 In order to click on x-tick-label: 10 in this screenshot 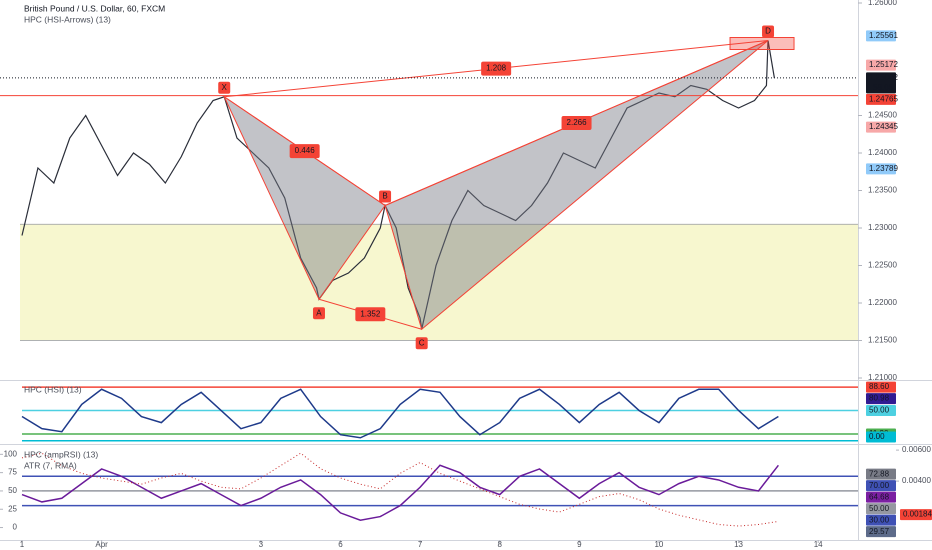, I will do `click(658, 544)`.